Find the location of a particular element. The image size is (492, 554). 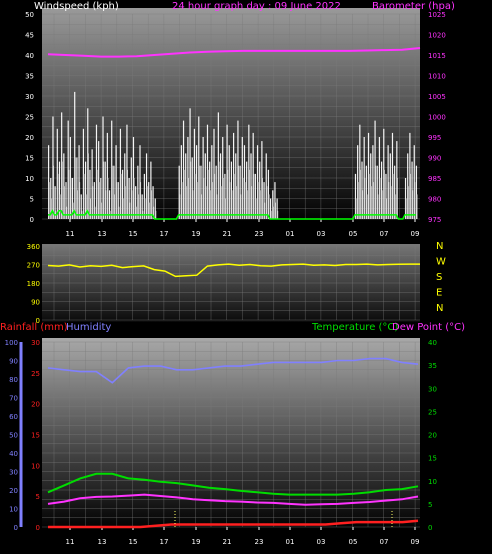

humidity-tick-label: 70 is located at coordinates (13, 399).